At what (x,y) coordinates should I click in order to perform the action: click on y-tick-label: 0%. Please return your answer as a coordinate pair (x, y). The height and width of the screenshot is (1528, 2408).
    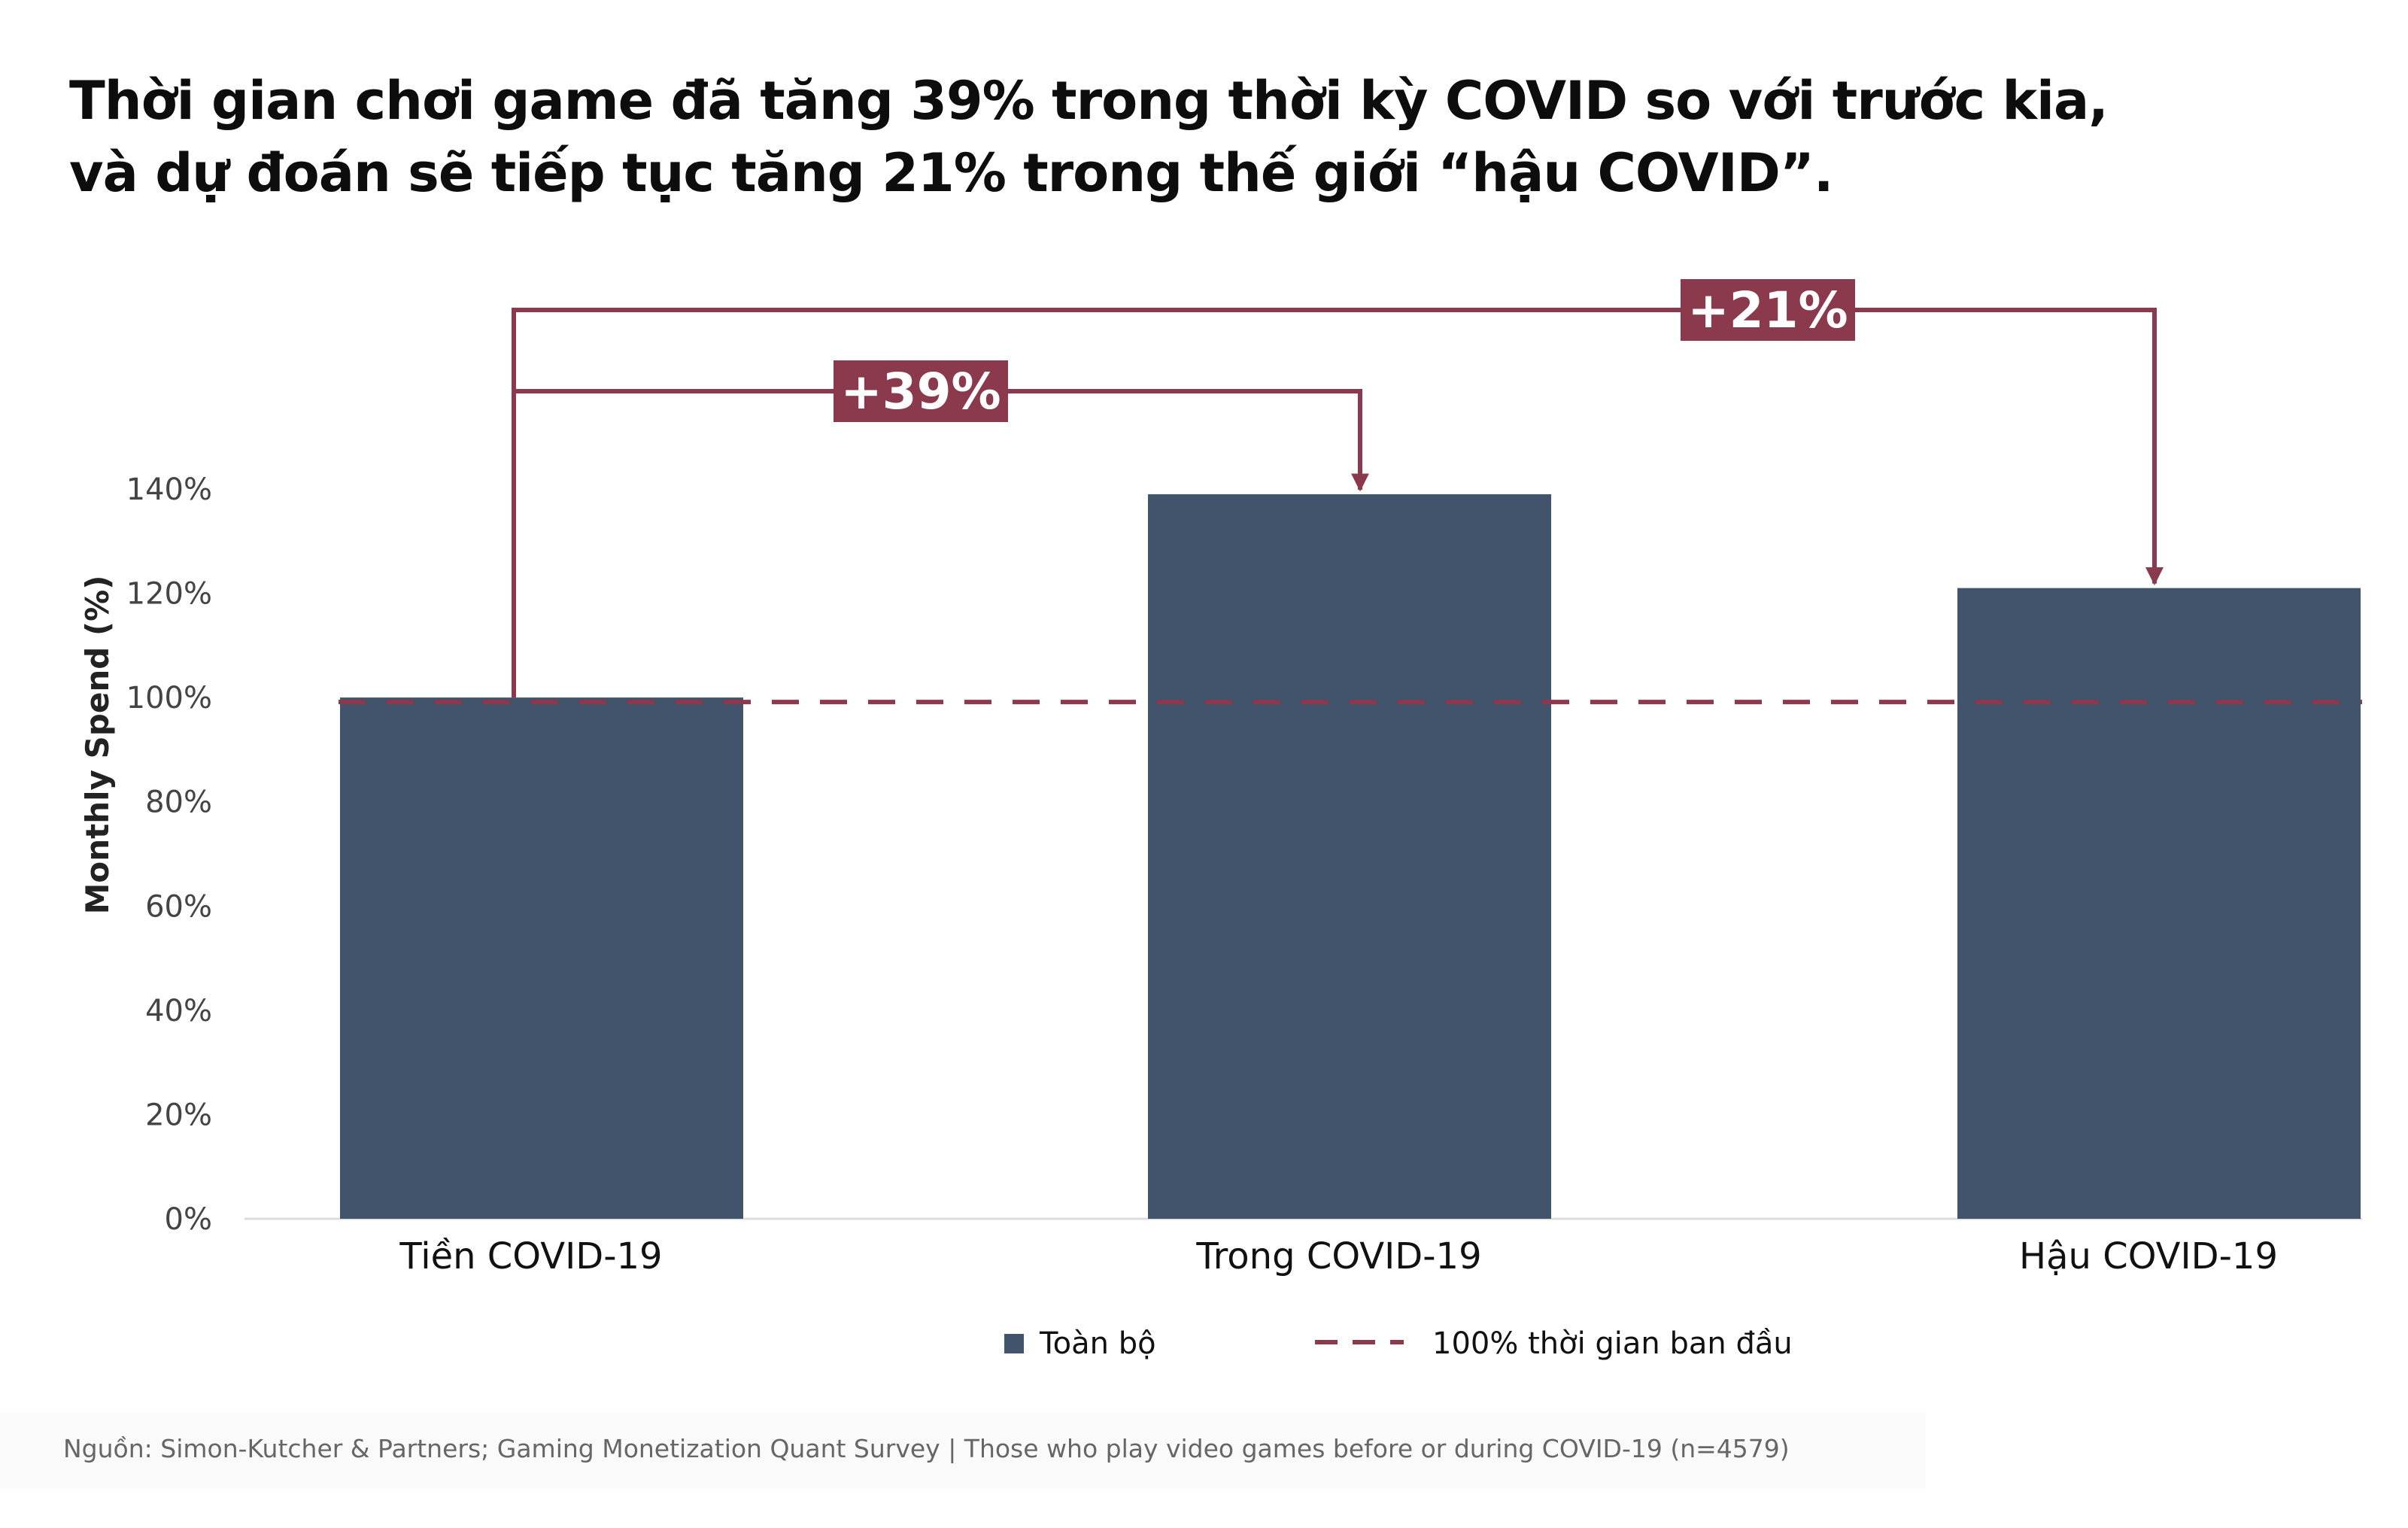
    Looking at the image, I should click on (188, 1219).